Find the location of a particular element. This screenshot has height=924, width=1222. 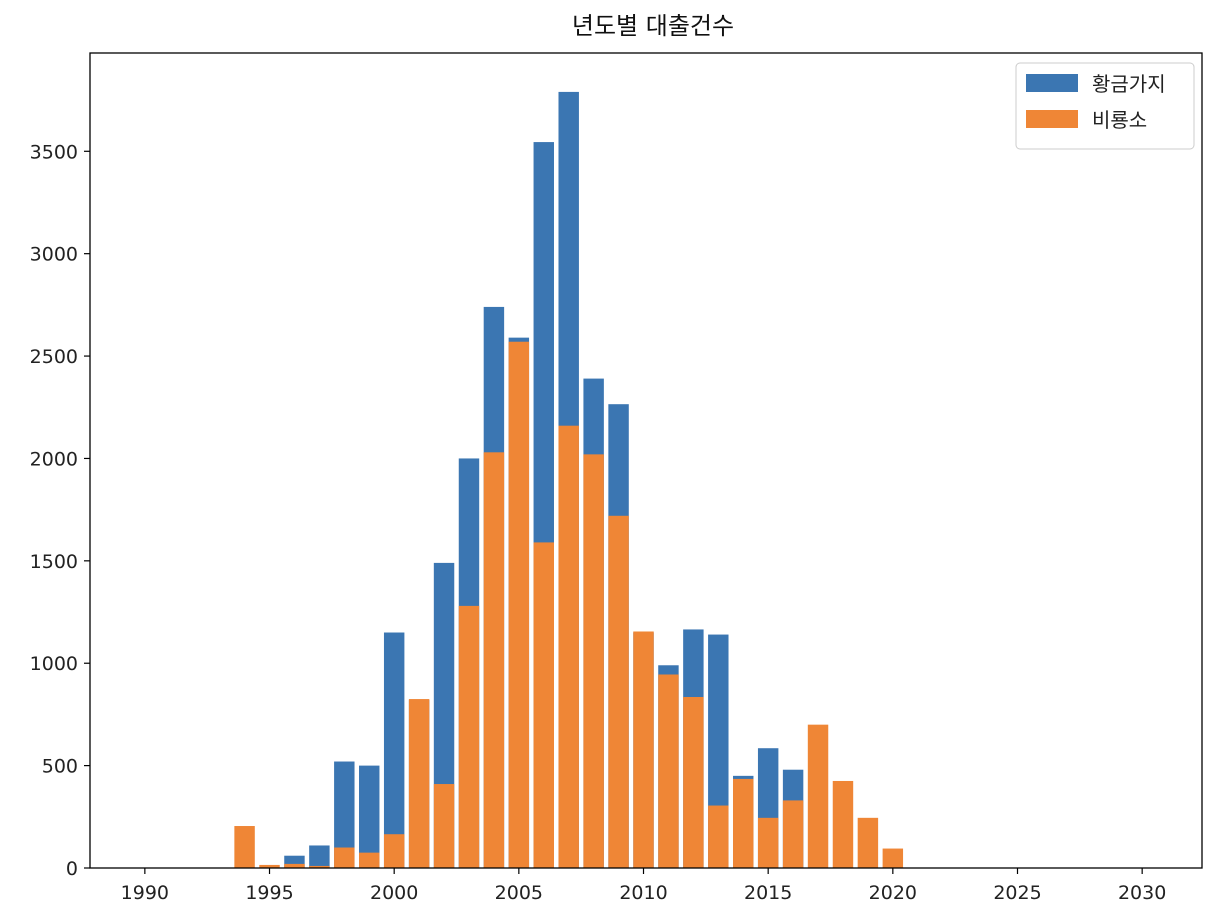

chart-title: 년도별 대출건수 is located at coordinates (653, 26).